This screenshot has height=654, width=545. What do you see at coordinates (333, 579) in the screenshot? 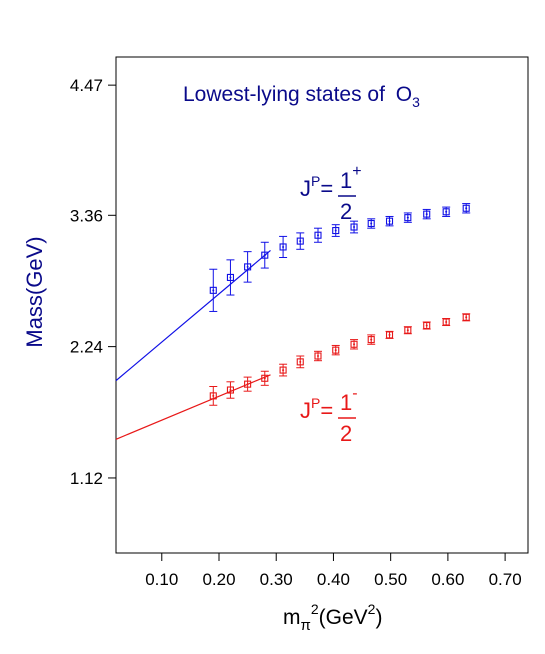
I see `x-tick-label: 0.40` at bounding box center [333, 579].